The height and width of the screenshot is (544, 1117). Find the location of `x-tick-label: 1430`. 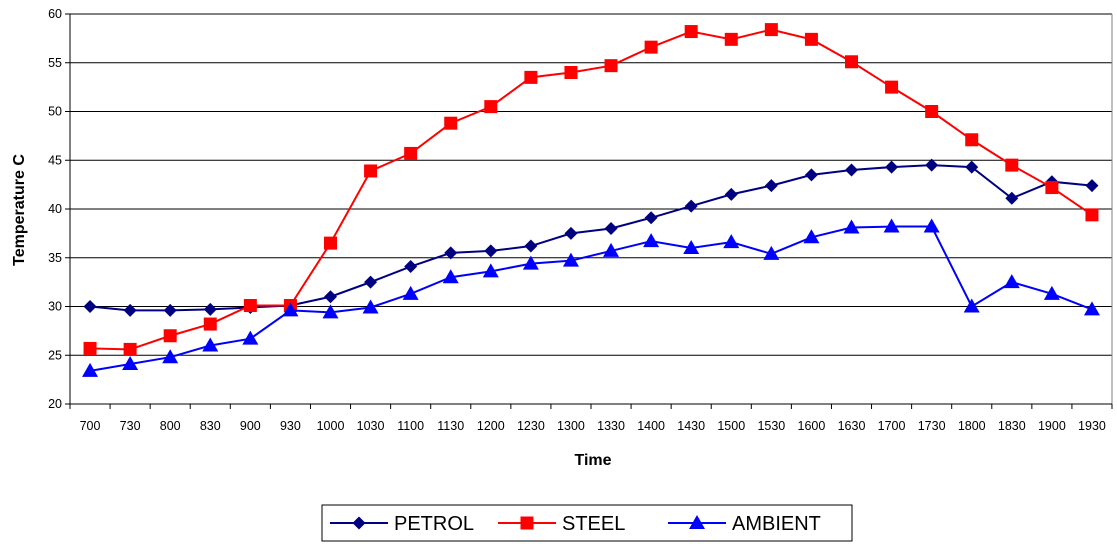

x-tick-label: 1430 is located at coordinates (691, 426).